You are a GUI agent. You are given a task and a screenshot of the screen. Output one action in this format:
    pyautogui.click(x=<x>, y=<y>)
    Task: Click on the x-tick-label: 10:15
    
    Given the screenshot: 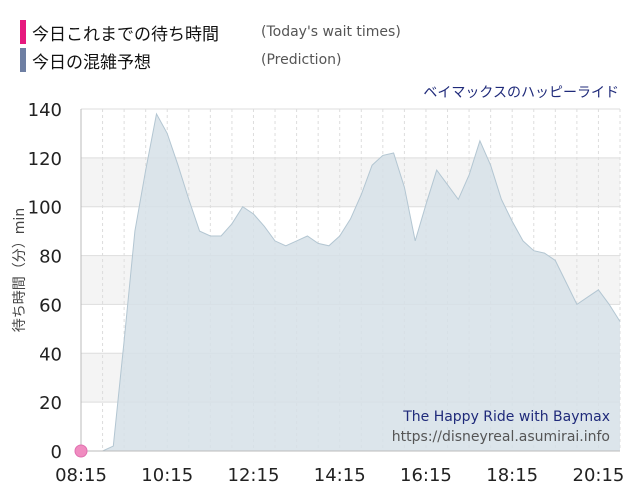 What is the action you would take?
    pyautogui.click(x=167, y=475)
    